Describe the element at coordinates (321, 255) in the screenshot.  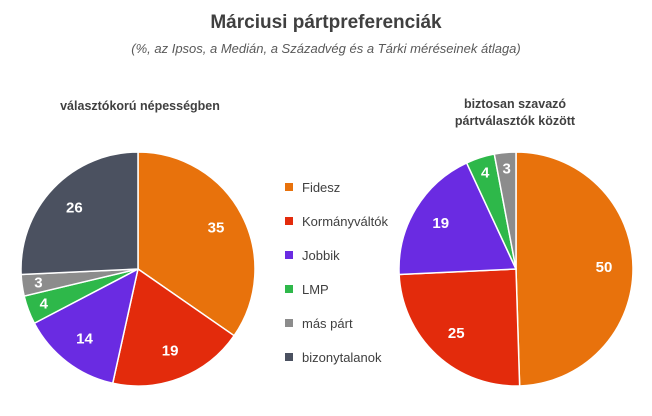
I see `legend-label: Jobbik` at that location.